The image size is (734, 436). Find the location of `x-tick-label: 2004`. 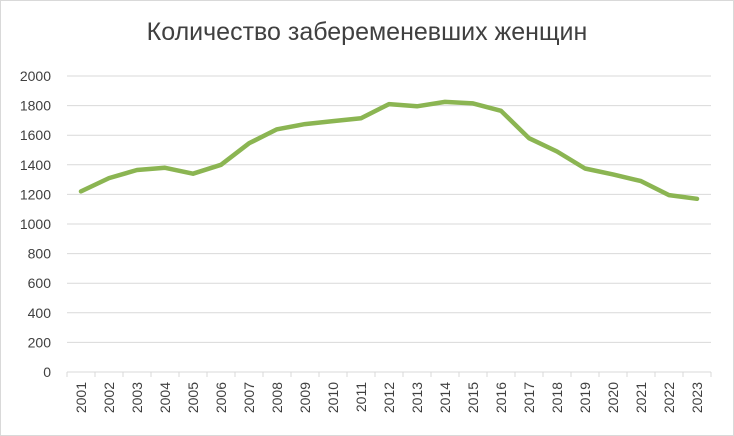

x-tick-label: 2004 is located at coordinates (165, 397).